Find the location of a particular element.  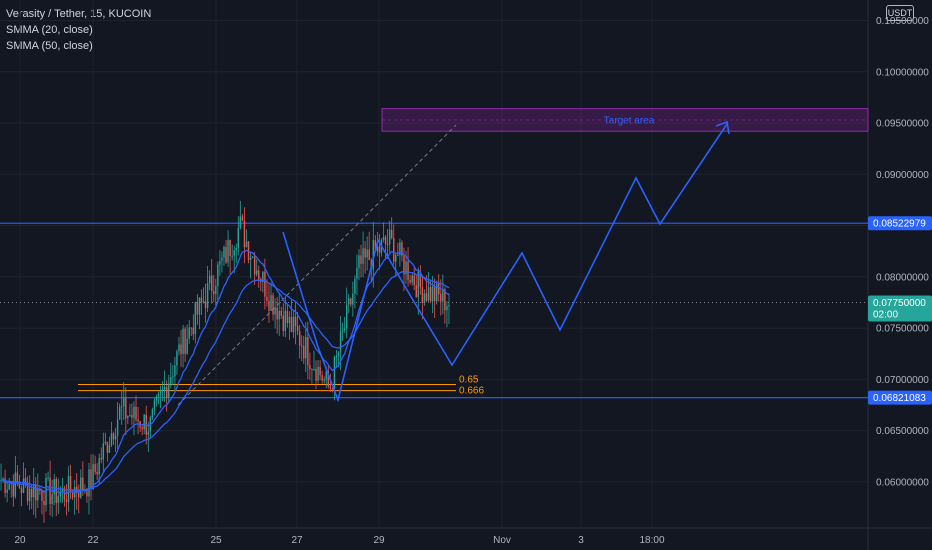

y-tick-label: 0.08000000 is located at coordinates (902, 277).